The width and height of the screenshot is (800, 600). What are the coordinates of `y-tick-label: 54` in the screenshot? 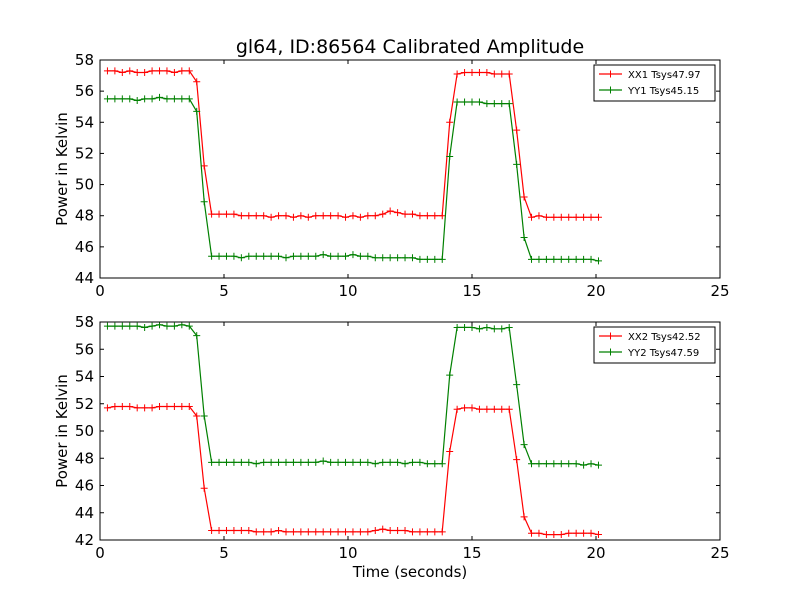 It's located at (84, 122).